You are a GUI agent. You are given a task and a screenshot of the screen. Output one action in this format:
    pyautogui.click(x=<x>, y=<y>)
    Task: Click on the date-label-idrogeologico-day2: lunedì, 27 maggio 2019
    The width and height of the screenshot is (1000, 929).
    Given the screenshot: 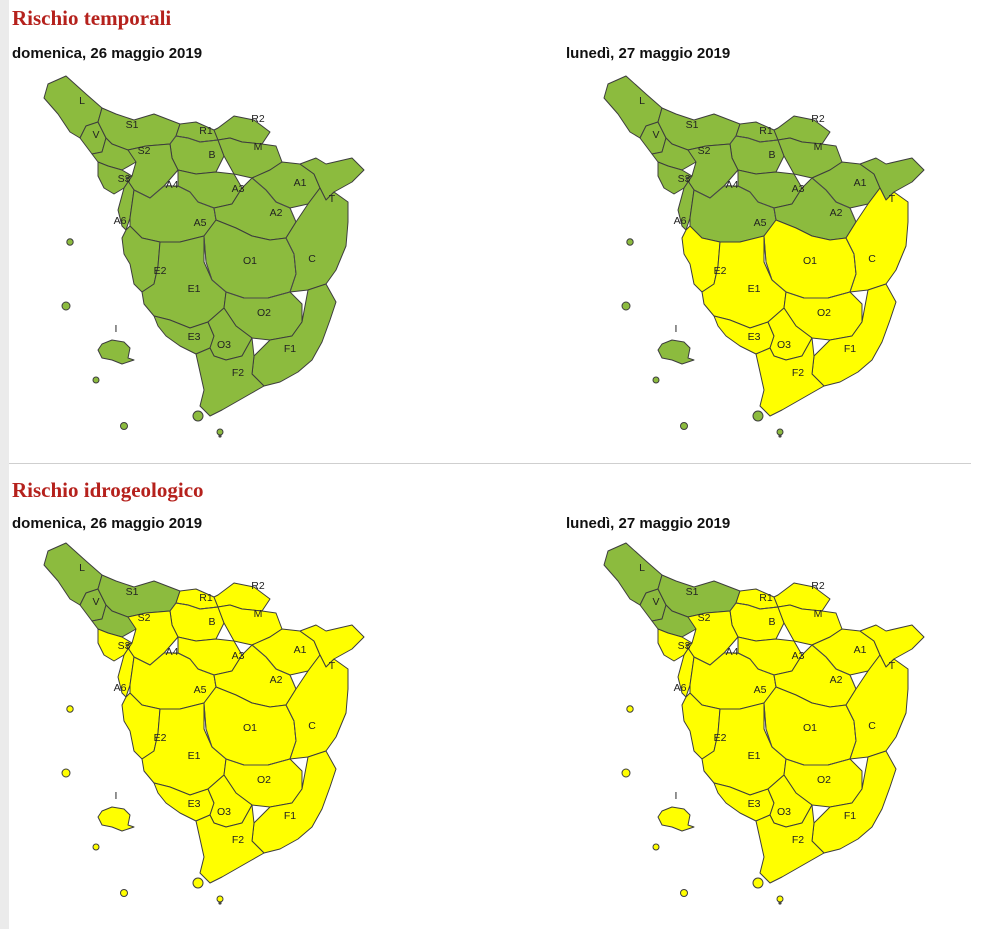 What is the action you would take?
    pyautogui.click(x=648, y=523)
    